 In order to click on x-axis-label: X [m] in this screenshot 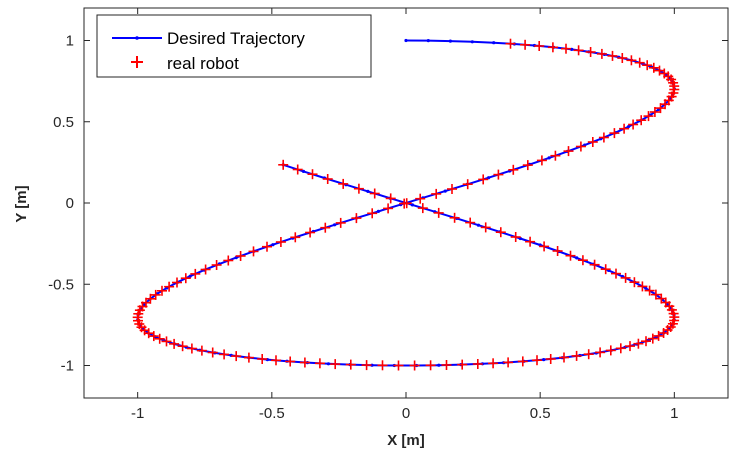, I will do `click(406, 440)`.